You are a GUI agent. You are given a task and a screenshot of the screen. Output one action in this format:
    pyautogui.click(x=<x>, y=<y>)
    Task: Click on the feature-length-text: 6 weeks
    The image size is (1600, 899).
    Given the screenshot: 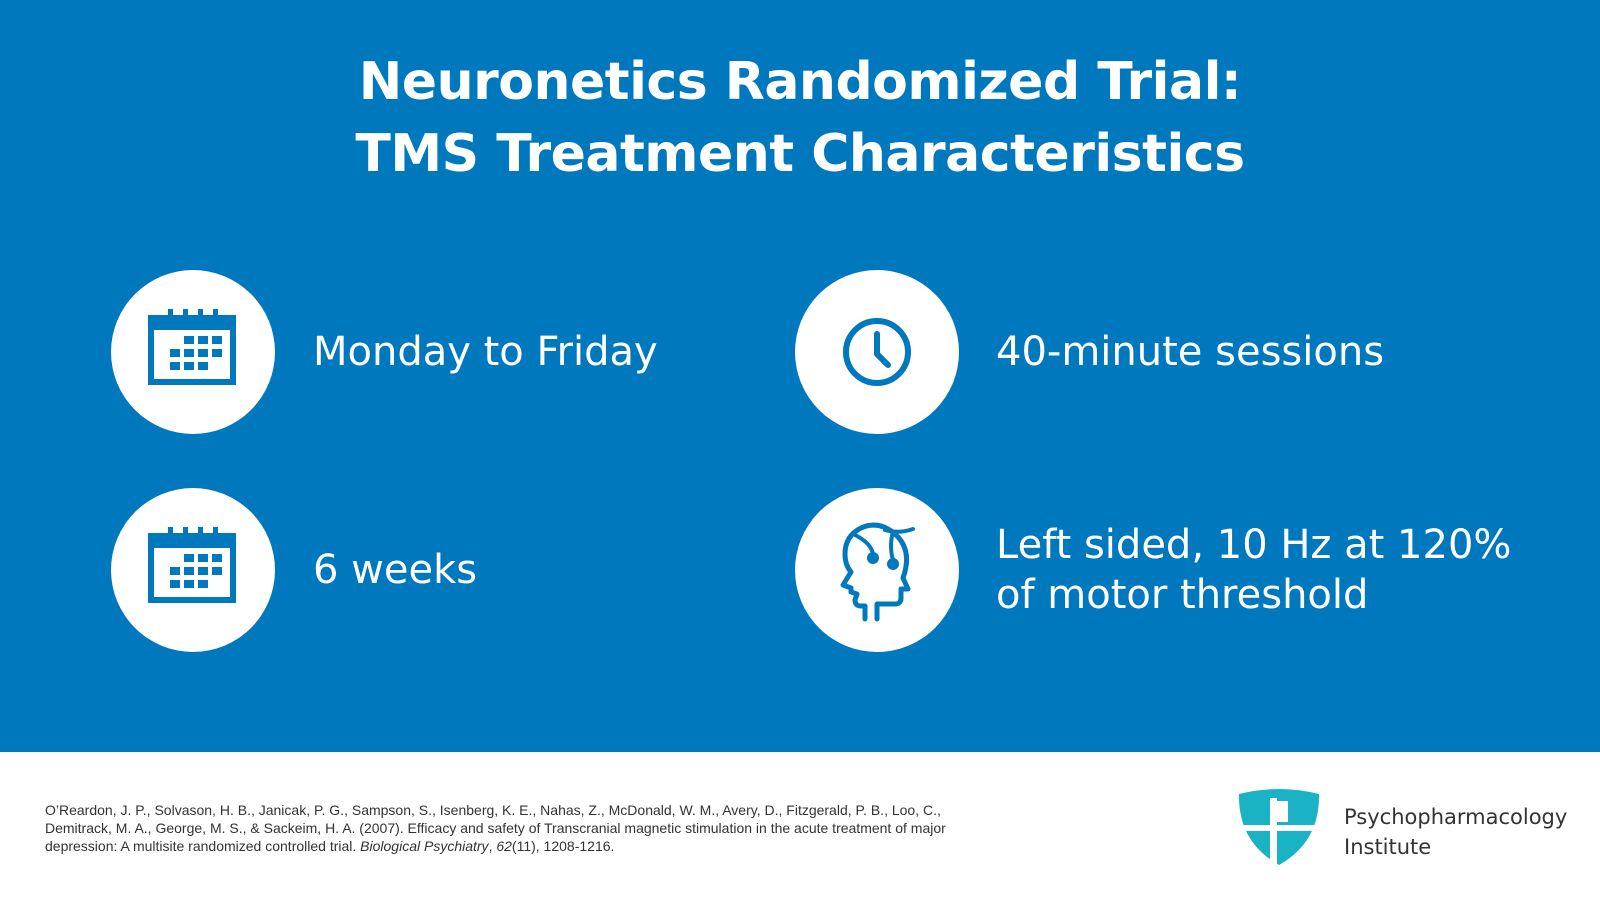 What is the action you would take?
    pyautogui.click(x=395, y=570)
    